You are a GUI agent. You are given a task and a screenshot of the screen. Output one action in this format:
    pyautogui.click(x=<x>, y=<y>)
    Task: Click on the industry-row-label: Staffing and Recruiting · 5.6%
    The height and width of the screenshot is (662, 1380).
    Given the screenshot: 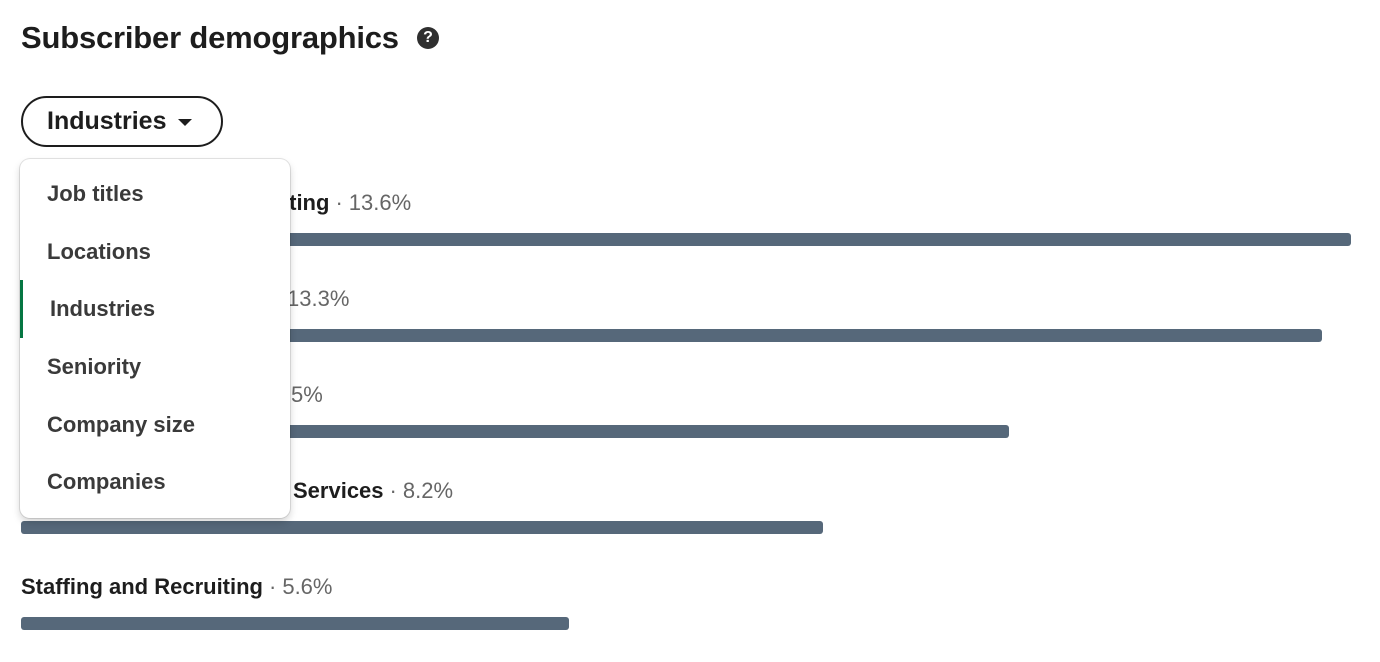 What is the action you would take?
    pyautogui.click(x=176, y=587)
    